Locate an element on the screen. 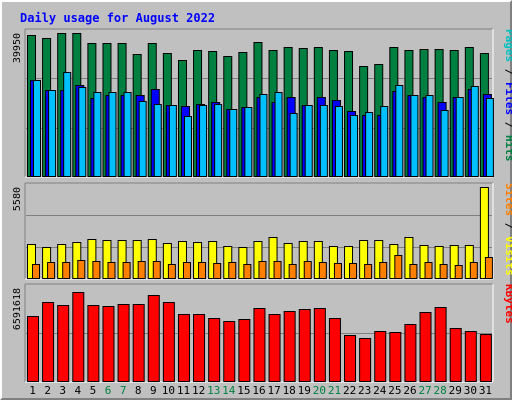 The width and height of the screenshot is (512, 402). x-tick-label: 14 is located at coordinates (229, 390).